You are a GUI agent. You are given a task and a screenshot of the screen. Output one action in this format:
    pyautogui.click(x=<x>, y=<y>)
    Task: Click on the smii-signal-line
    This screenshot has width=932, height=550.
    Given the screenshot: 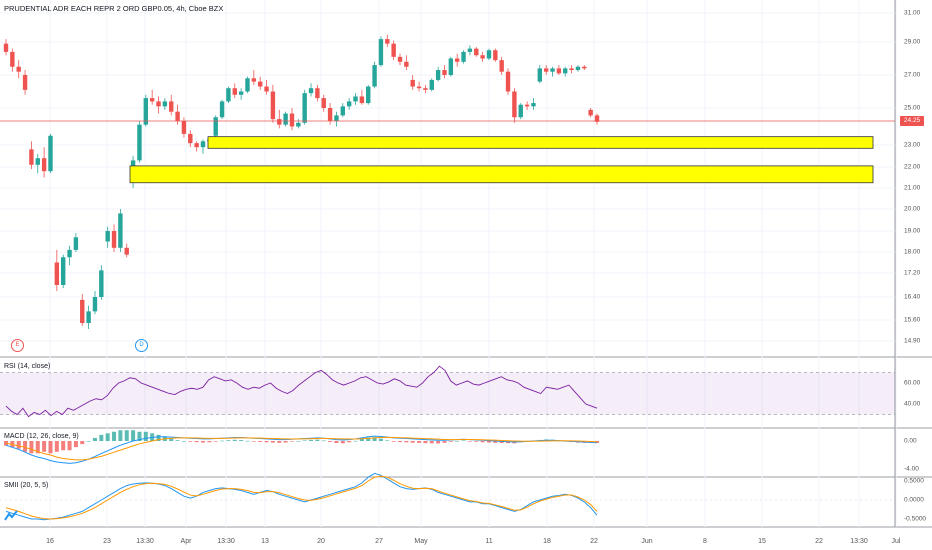 What is the action you would take?
    pyautogui.click(x=301, y=497)
    